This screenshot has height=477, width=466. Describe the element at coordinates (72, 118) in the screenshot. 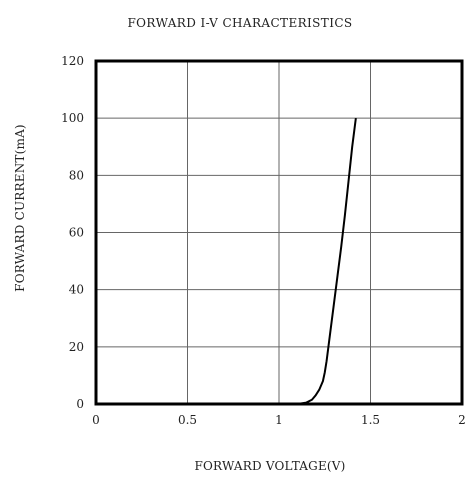

I see `y-tick-label: 100` at that location.